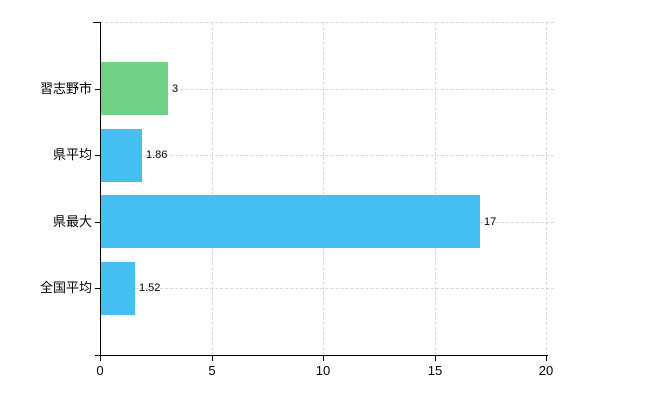 The width and height of the screenshot is (650, 400). I want to click on category-label: 全国平均, so click(65, 287).